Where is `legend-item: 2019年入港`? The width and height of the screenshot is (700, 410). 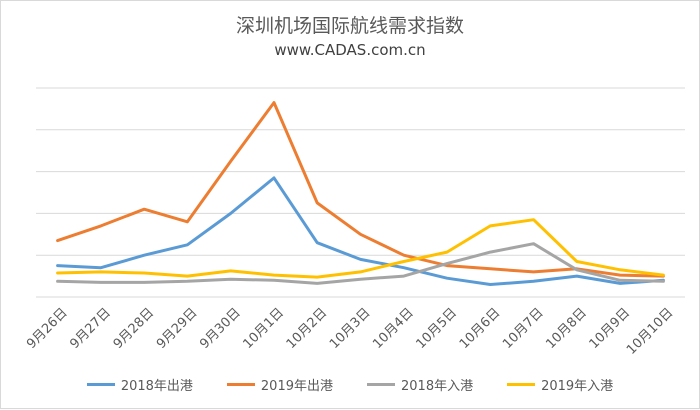
legend-item: 2019年入港 is located at coordinates (560, 384).